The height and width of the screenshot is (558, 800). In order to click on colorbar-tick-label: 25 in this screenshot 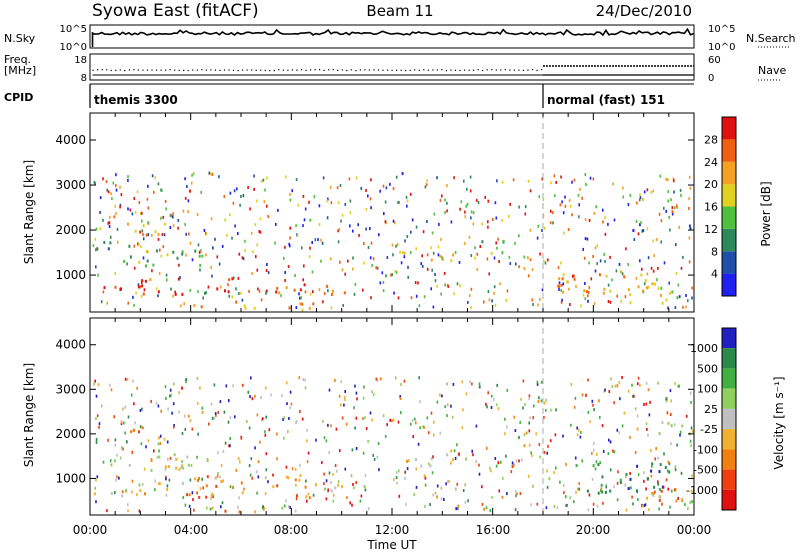, I will do `click(711, 409)`.